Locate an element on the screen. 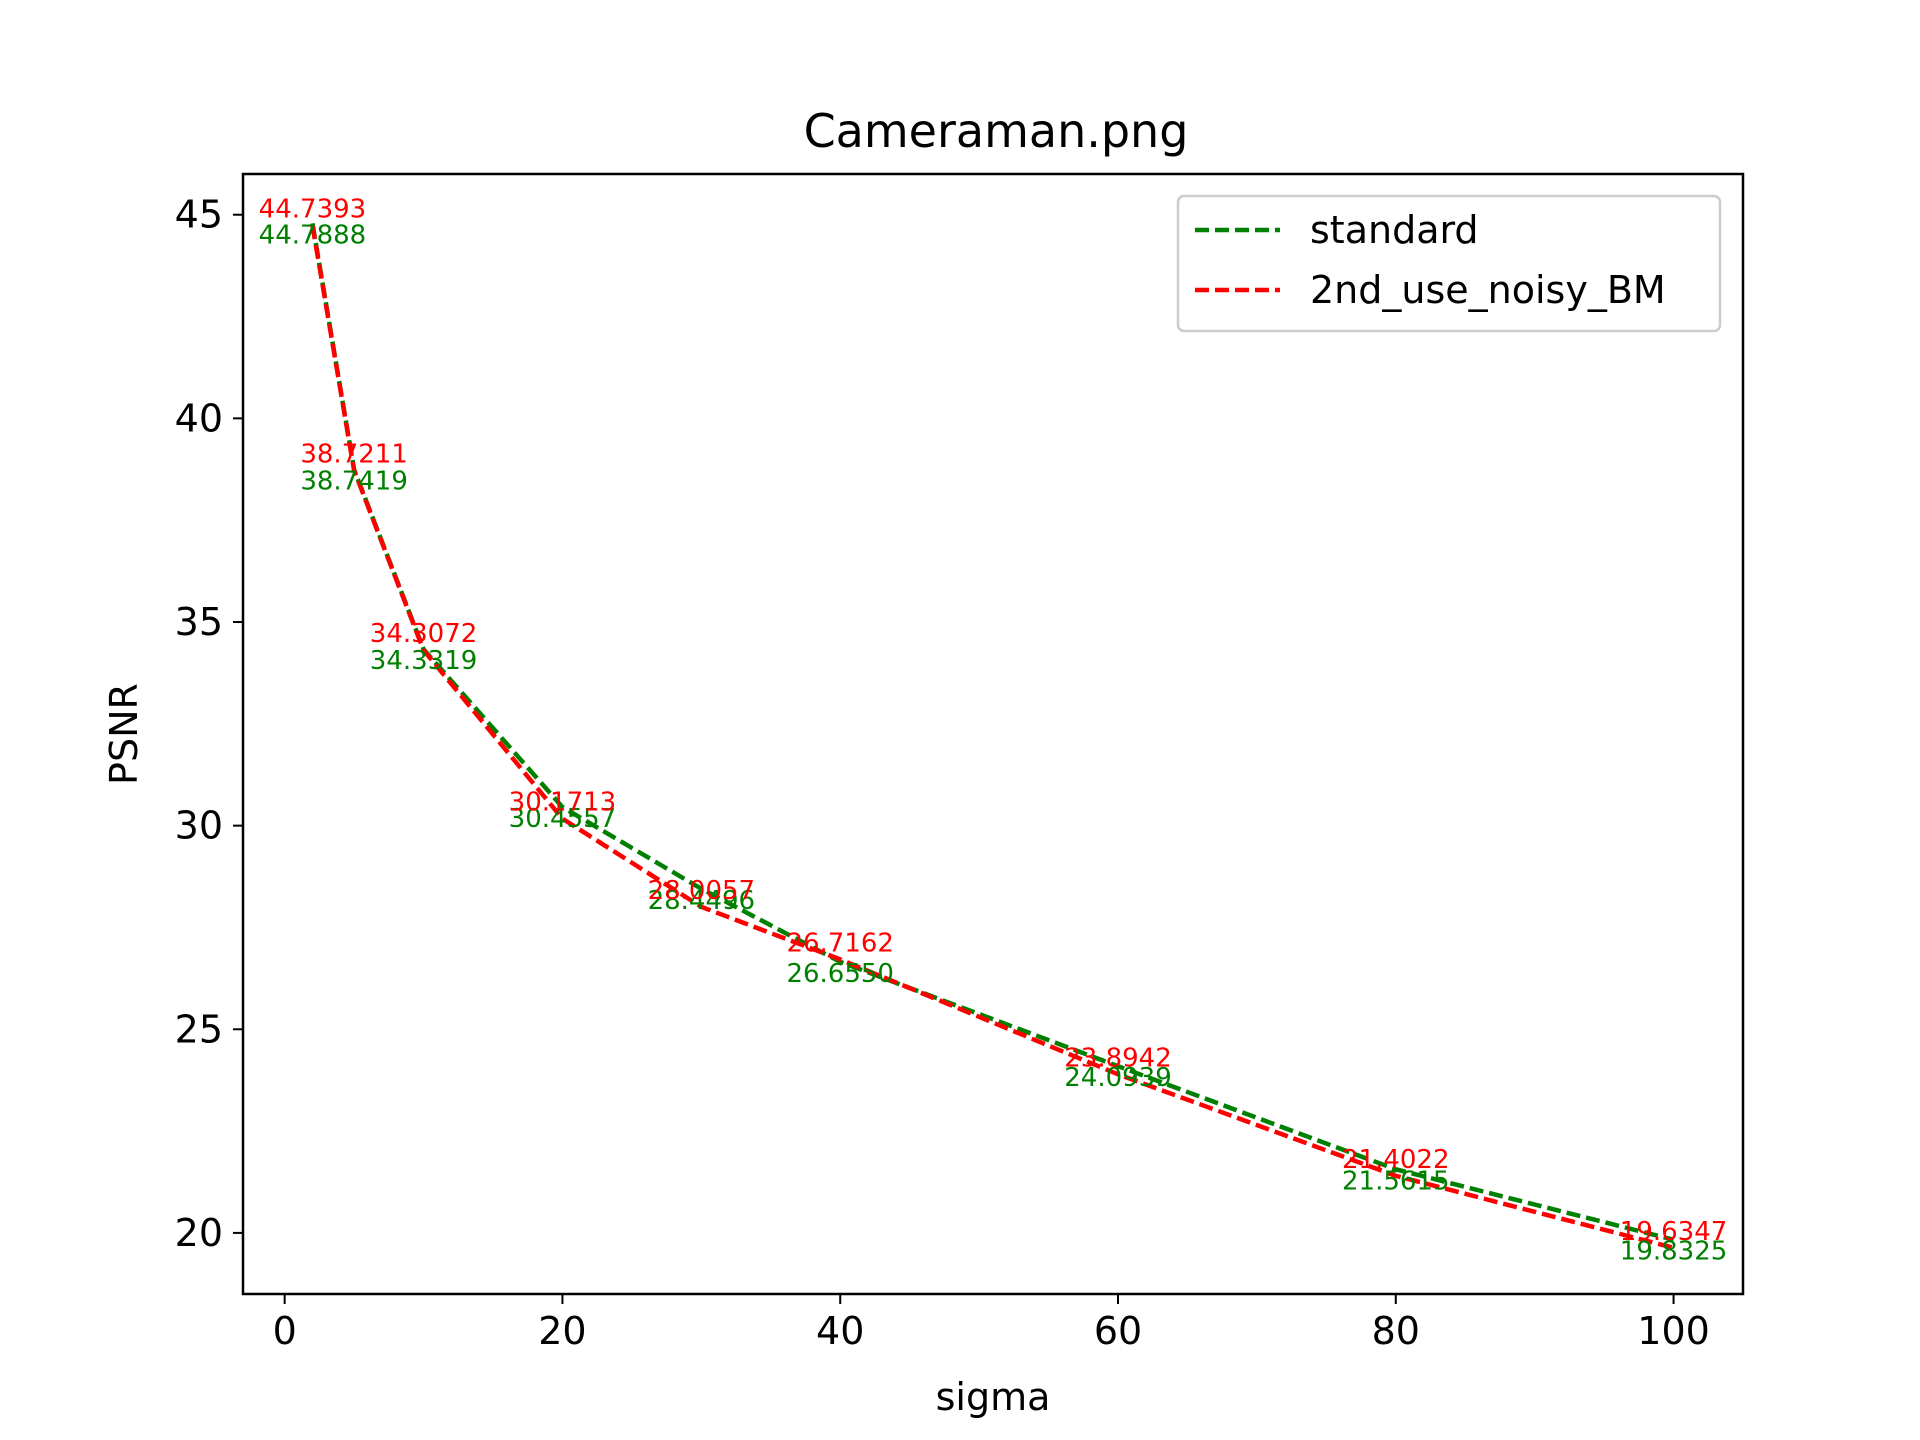 Image resolution: width=1920 pixels, height=1440 pixels. y-tick-label: 45 is located at coordinates (199, 215).